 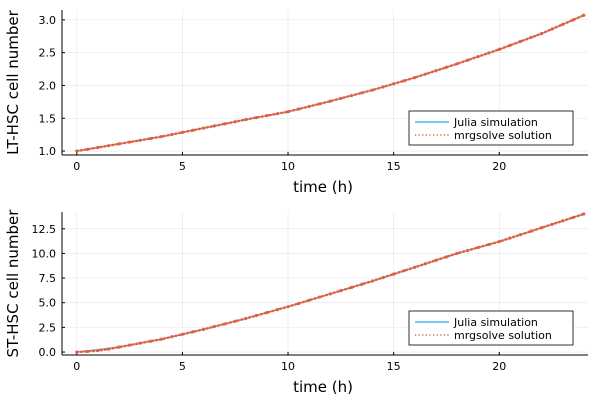 I want to click on y-tick-label: 7.5, so click(x=48, y=278).